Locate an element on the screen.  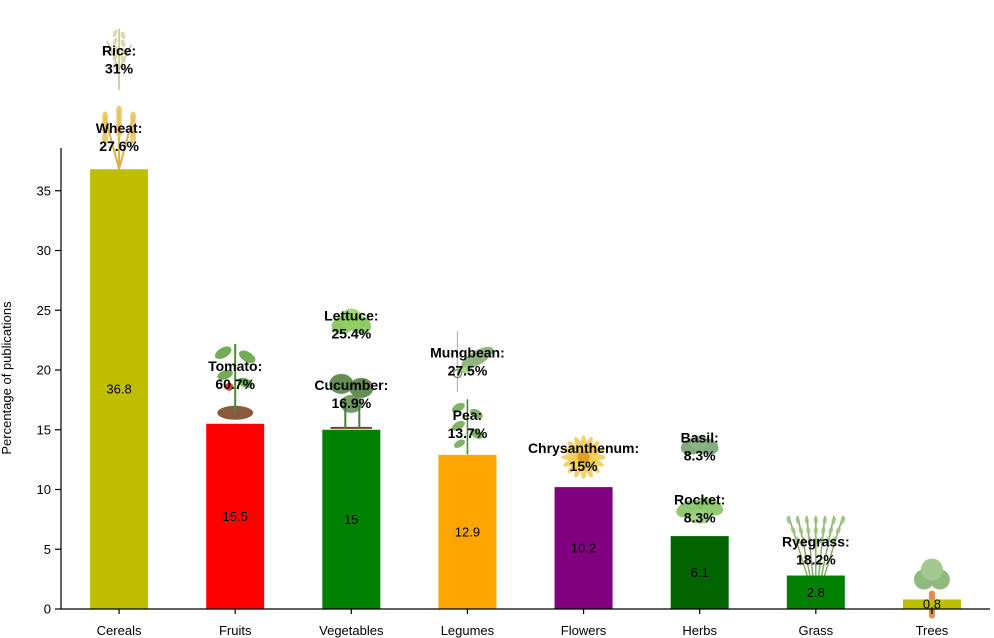
x-tick-label: Grass is located at coordinates (815, 630).